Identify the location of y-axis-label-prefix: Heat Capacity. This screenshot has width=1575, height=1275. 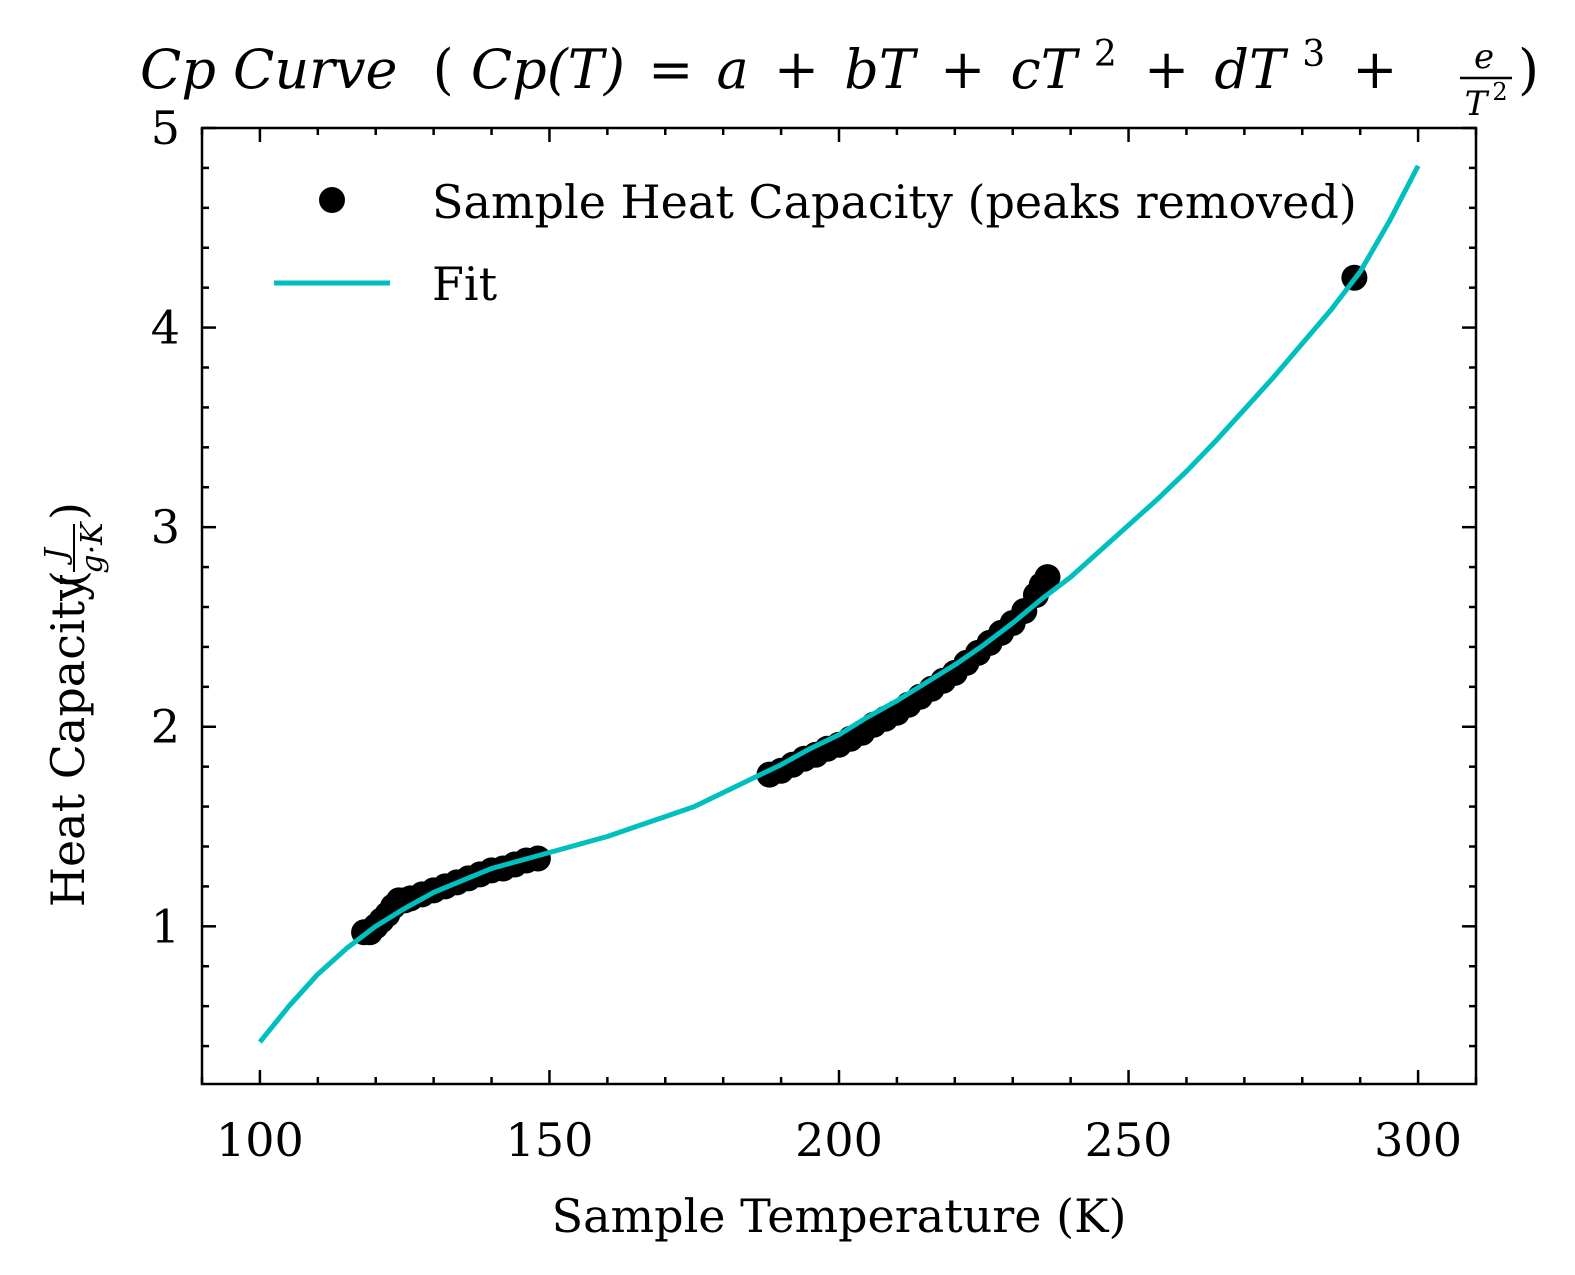
(68, 741).